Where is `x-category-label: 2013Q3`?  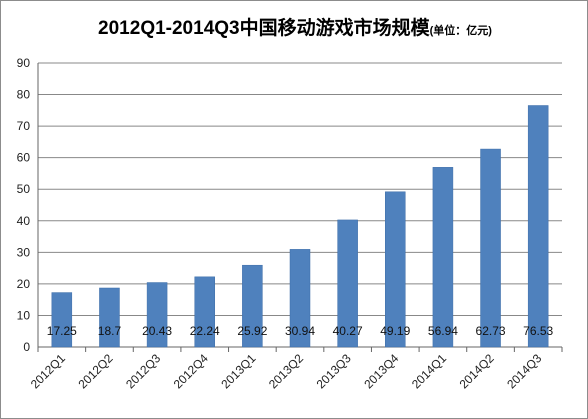 x-category-label: 2013Q3 is located at coordinates (334, 371).